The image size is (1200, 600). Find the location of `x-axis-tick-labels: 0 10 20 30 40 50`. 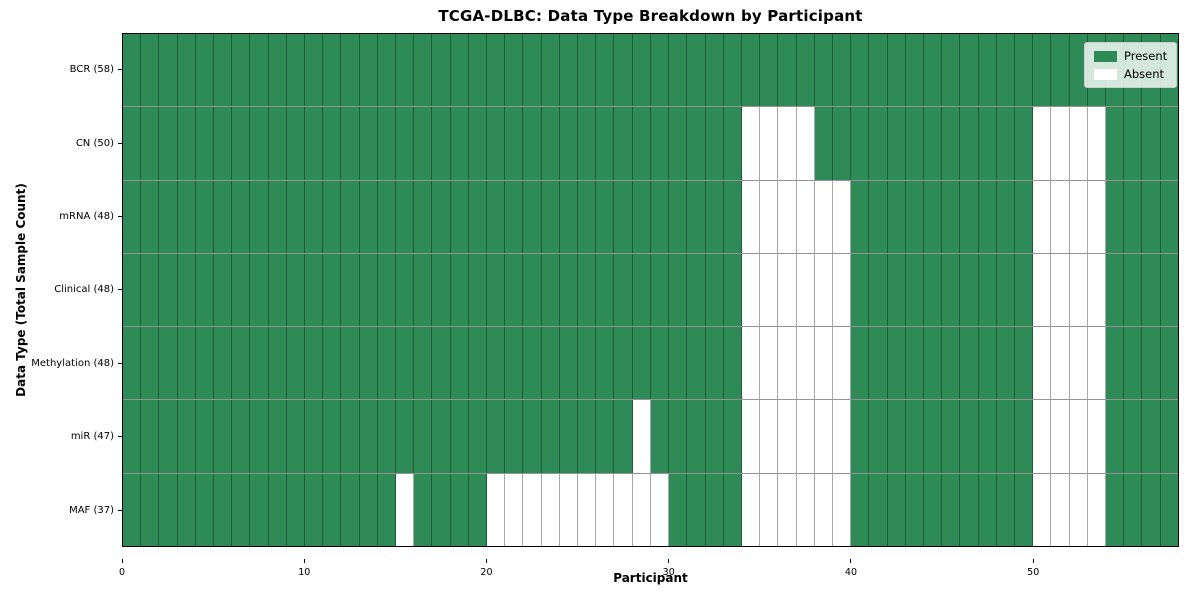

x-axis-tick-labels: 0 10 20 30 40 50 is located at coordinates (649, 563).